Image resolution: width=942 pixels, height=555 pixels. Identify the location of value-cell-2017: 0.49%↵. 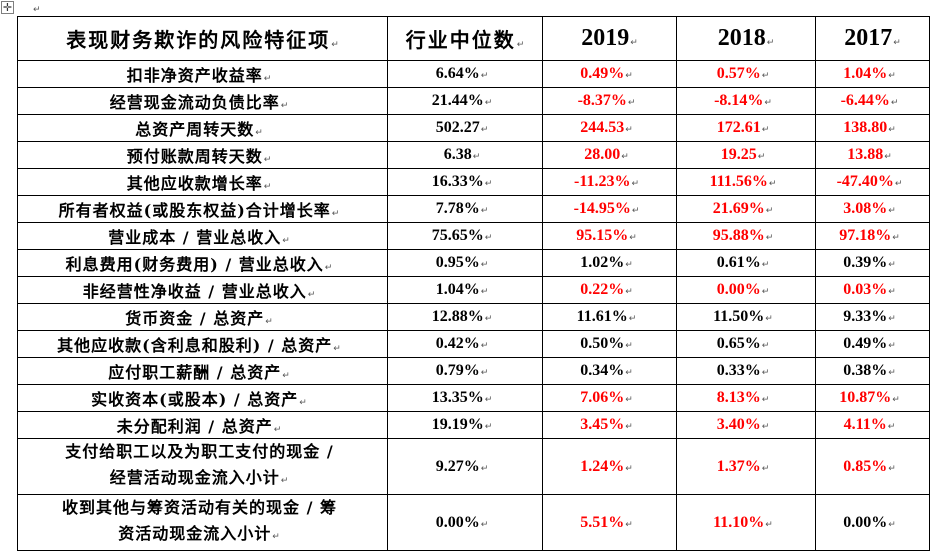
(872, 344).